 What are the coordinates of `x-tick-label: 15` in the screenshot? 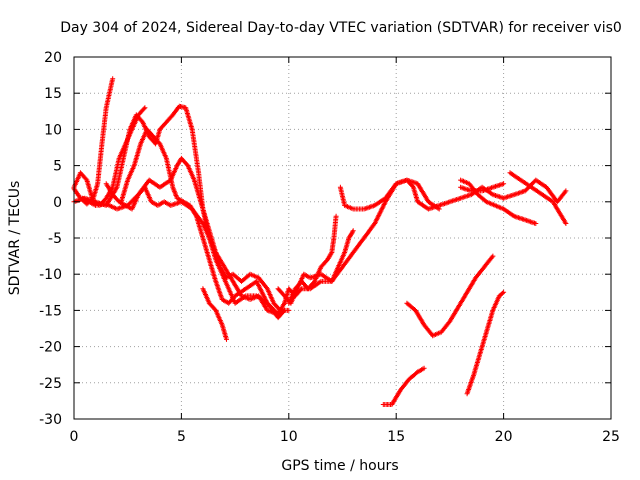 It's located at (396, 437).